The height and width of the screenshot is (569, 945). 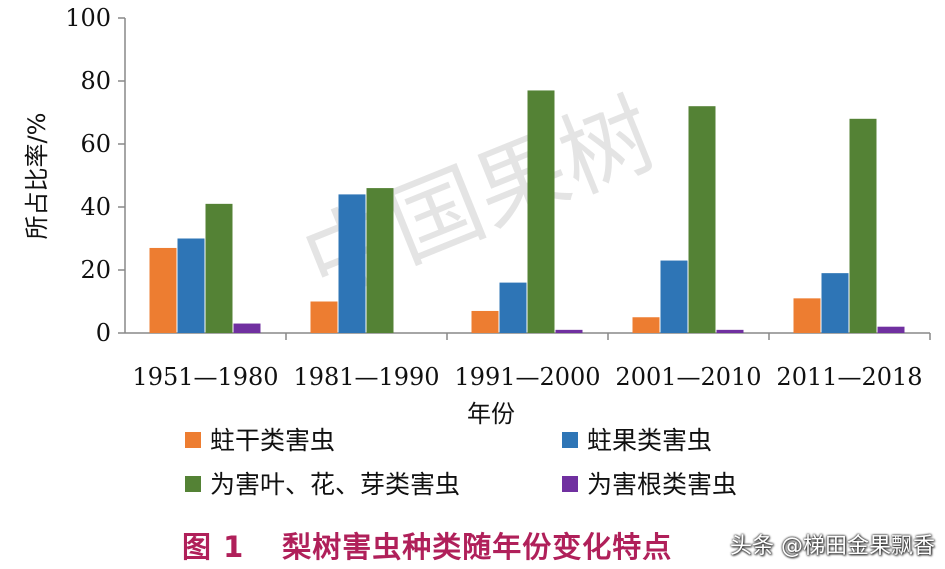 I want to click on x-axis-label: 年份, so click(x=491, y=414).